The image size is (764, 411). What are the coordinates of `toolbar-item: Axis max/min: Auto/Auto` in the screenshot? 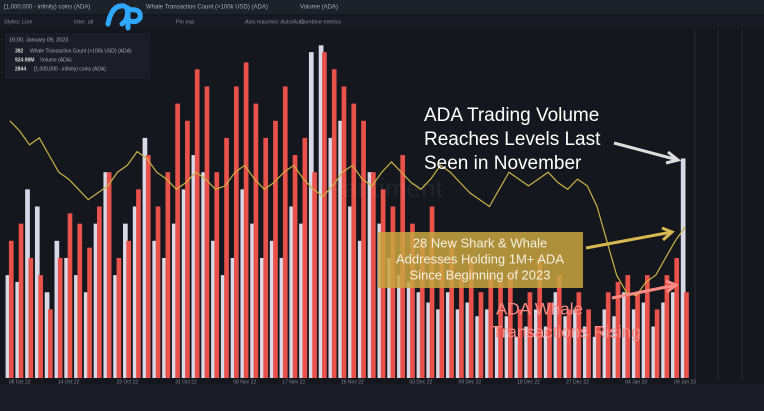 It's located at (275, 22).